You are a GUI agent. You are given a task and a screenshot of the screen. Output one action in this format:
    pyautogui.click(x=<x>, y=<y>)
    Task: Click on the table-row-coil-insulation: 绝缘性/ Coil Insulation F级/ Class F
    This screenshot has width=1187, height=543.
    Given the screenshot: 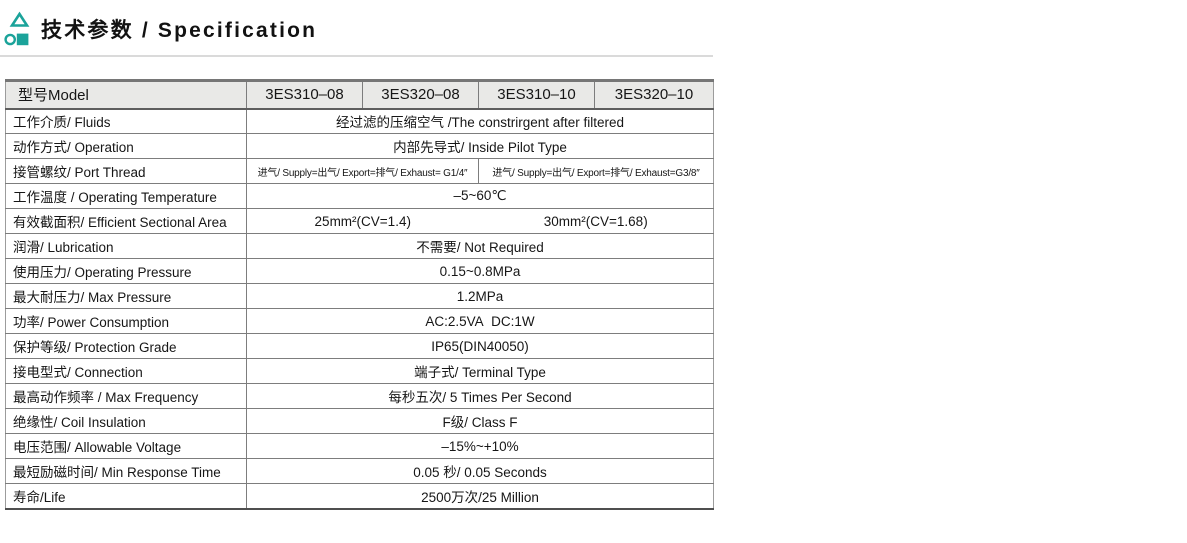 What is the action you would take?
    pyautogui.click(x=359, y=421)
    